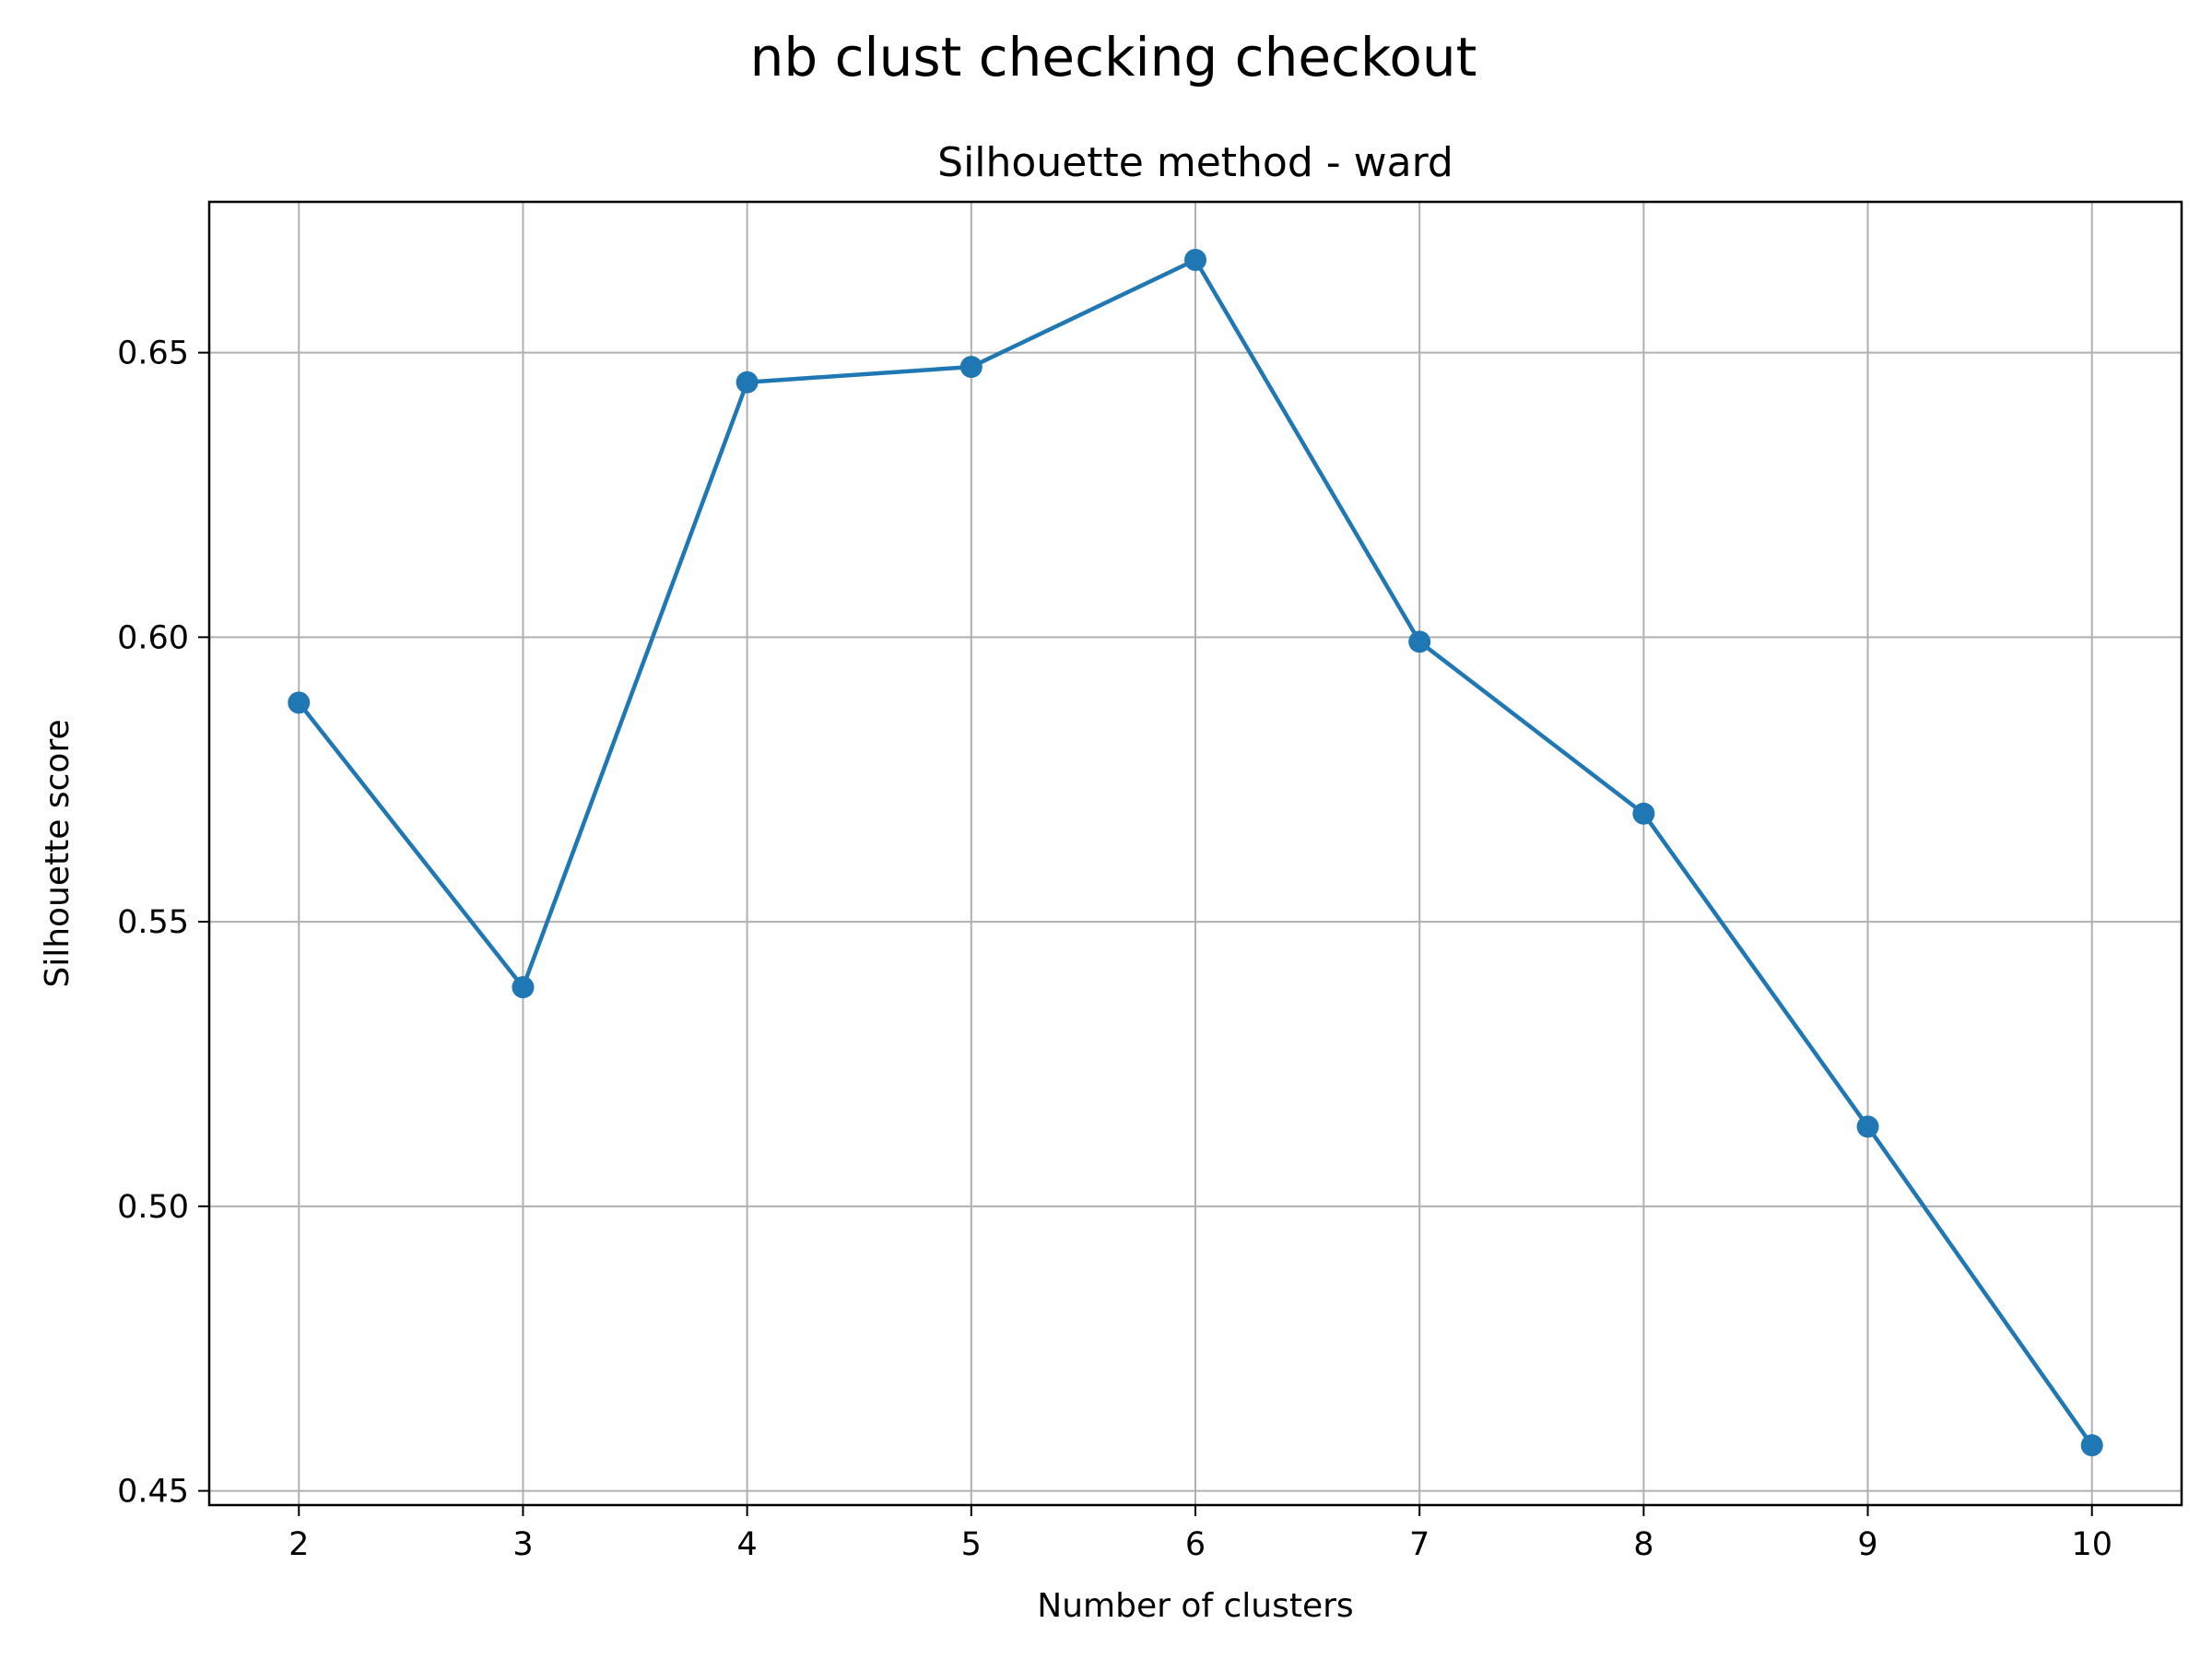 This screenshot has width=2212, height=1659. Describe the element at coordinates (298, 1544) in the screenshot. I see `x-tick-label: 2` at that location.